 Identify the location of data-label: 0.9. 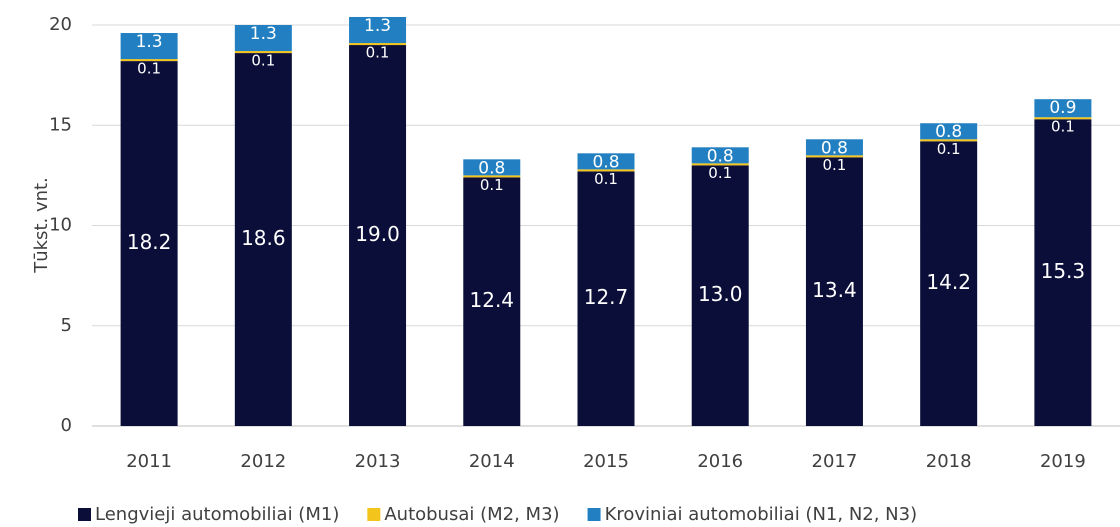
(1062, 108).